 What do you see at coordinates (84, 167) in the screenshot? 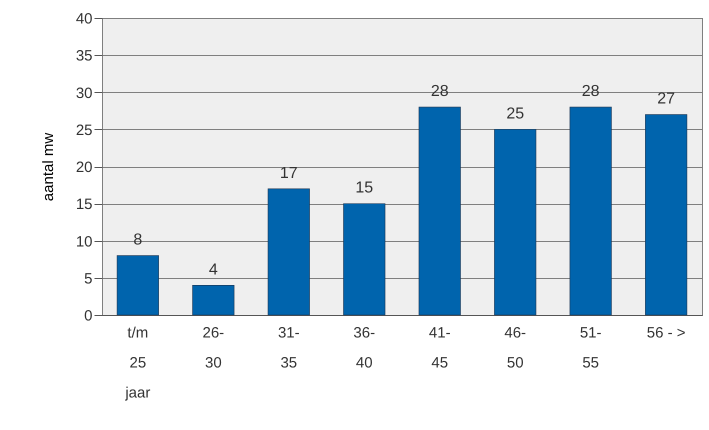
I see `y-tick-label: 20` at bounding box center [84, 167].